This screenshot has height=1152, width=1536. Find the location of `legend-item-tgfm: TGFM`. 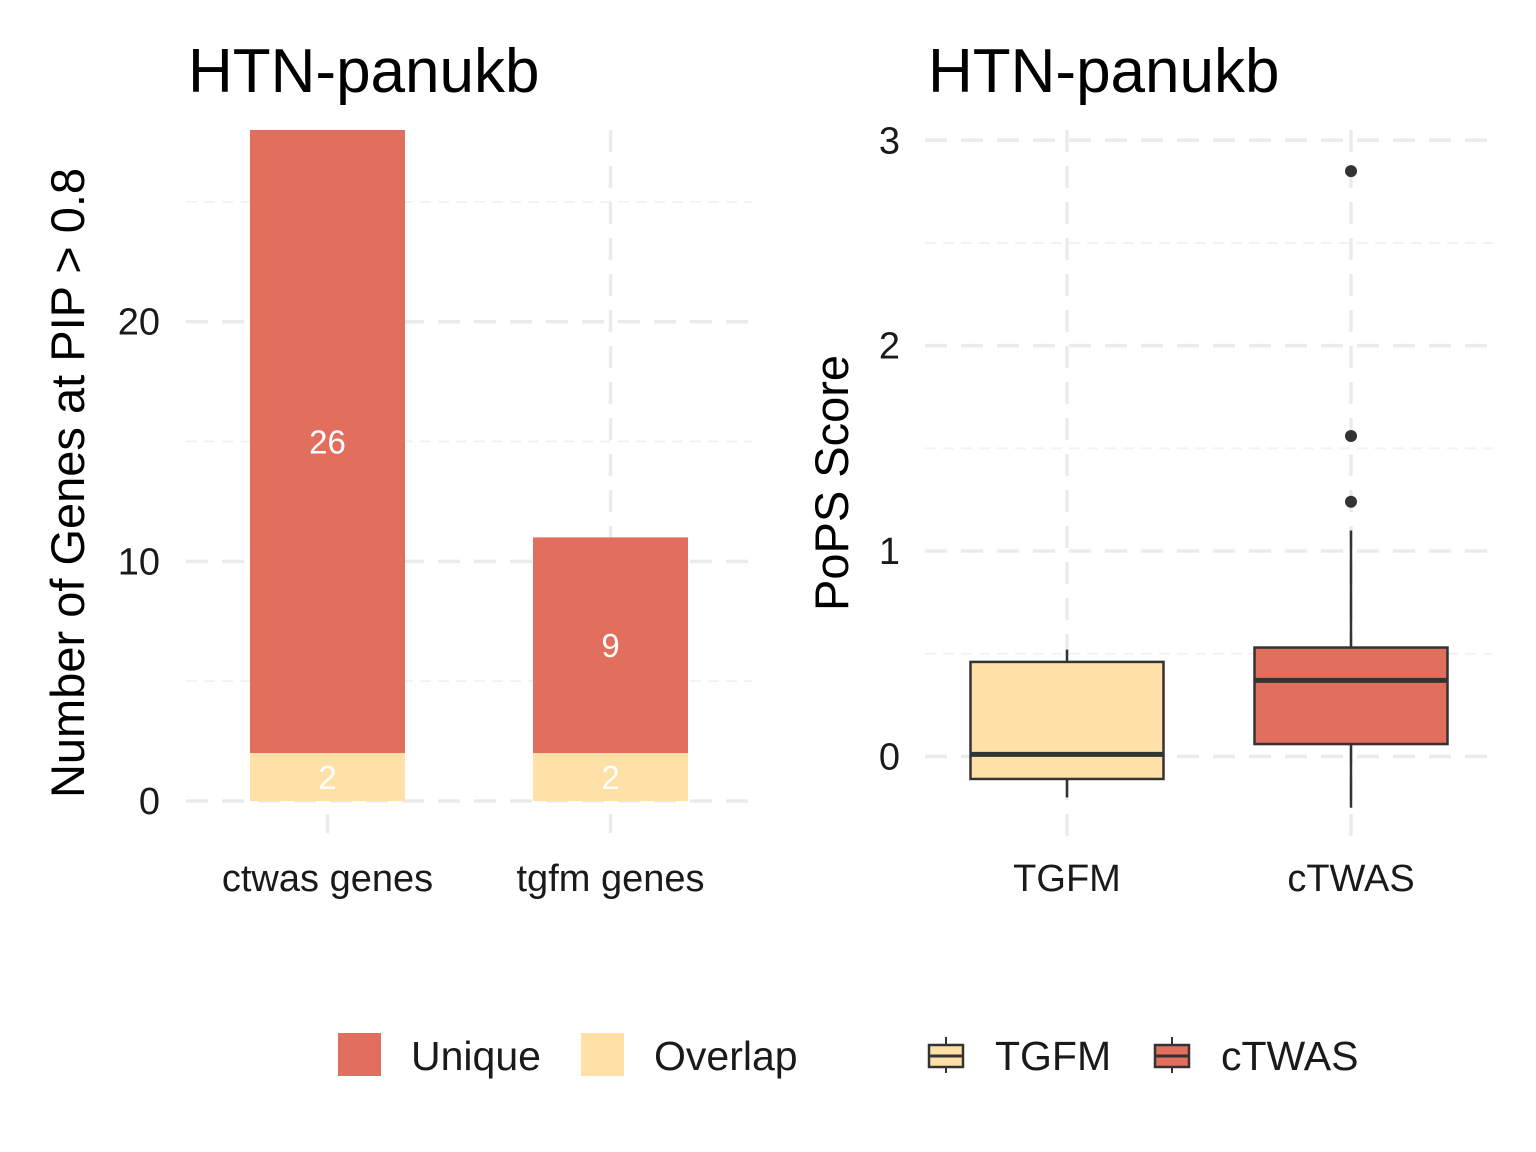

legend-item-tgfm: TGFM is located at coordinates (1019, 1056).